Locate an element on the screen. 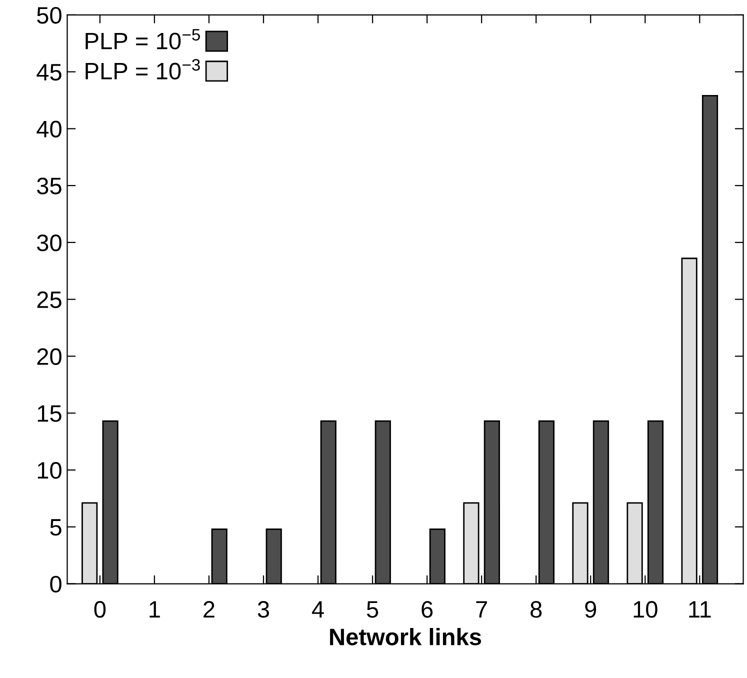 The height and width of the screenshot is (678, 747). x-tick-label: 8 is located at coordinates (536, 609).